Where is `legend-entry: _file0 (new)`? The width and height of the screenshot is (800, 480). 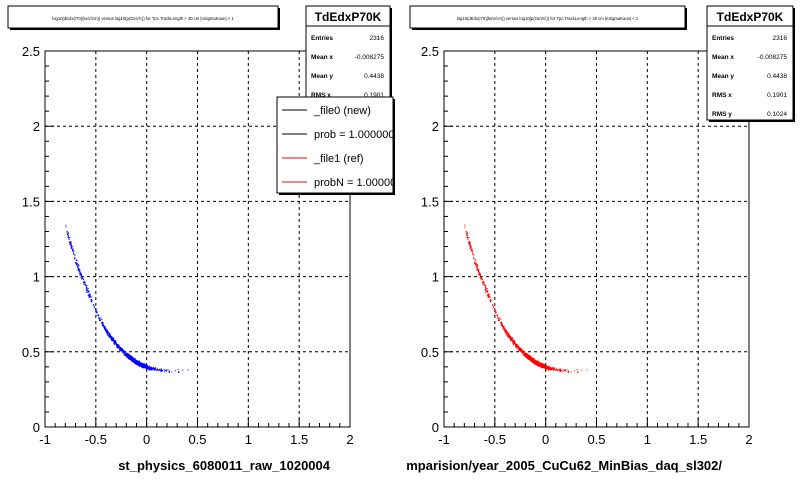
legend-entry: _file0 (new) is located at coordinates (342, 111).